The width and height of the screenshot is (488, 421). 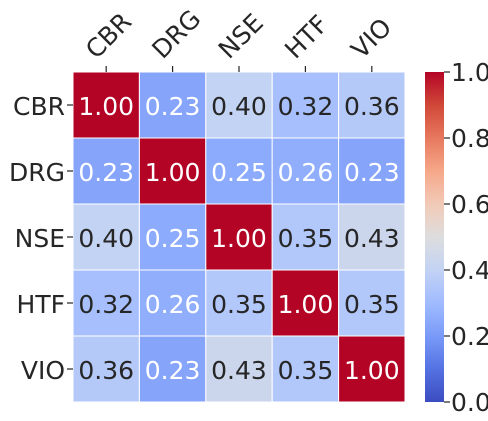 I want to click on heatmap-cell-nse-htf, so click(x=305, y=237).